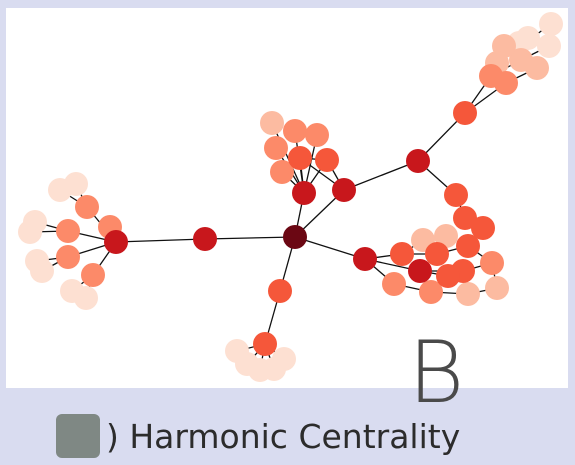 The image size is (575, 465). Describe the element at coordinates (283, 436) in the screenshot. I see `caption-text: ) Harmonic Centrality` at that location.